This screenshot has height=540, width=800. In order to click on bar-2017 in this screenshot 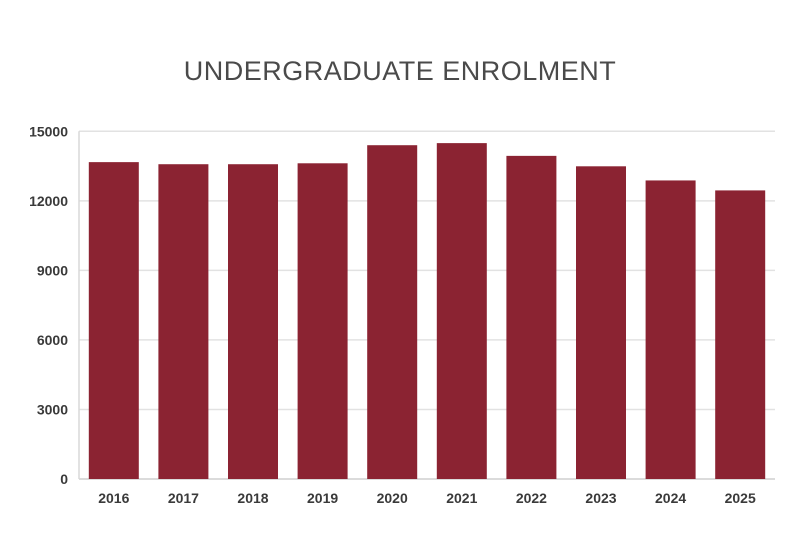, I will do `click(183, 321)`.